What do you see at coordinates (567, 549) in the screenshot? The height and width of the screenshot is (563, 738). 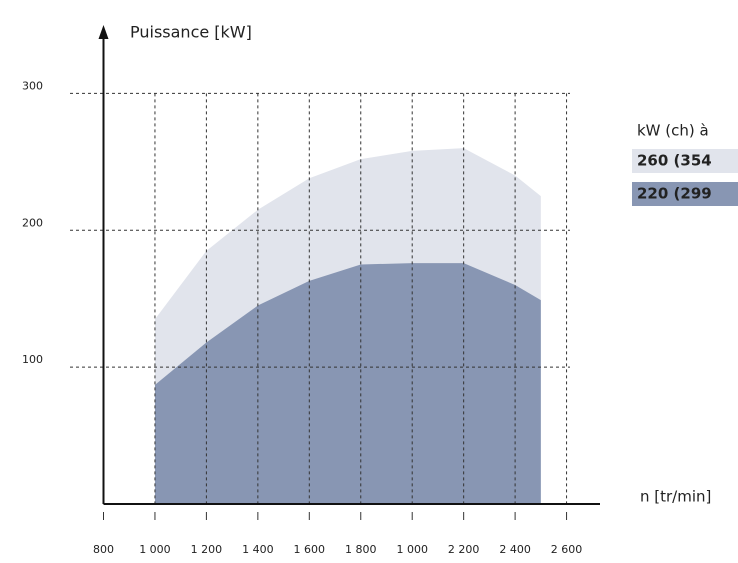 I see `x-tick-label: 2 600` at bounding box center [567, 549].